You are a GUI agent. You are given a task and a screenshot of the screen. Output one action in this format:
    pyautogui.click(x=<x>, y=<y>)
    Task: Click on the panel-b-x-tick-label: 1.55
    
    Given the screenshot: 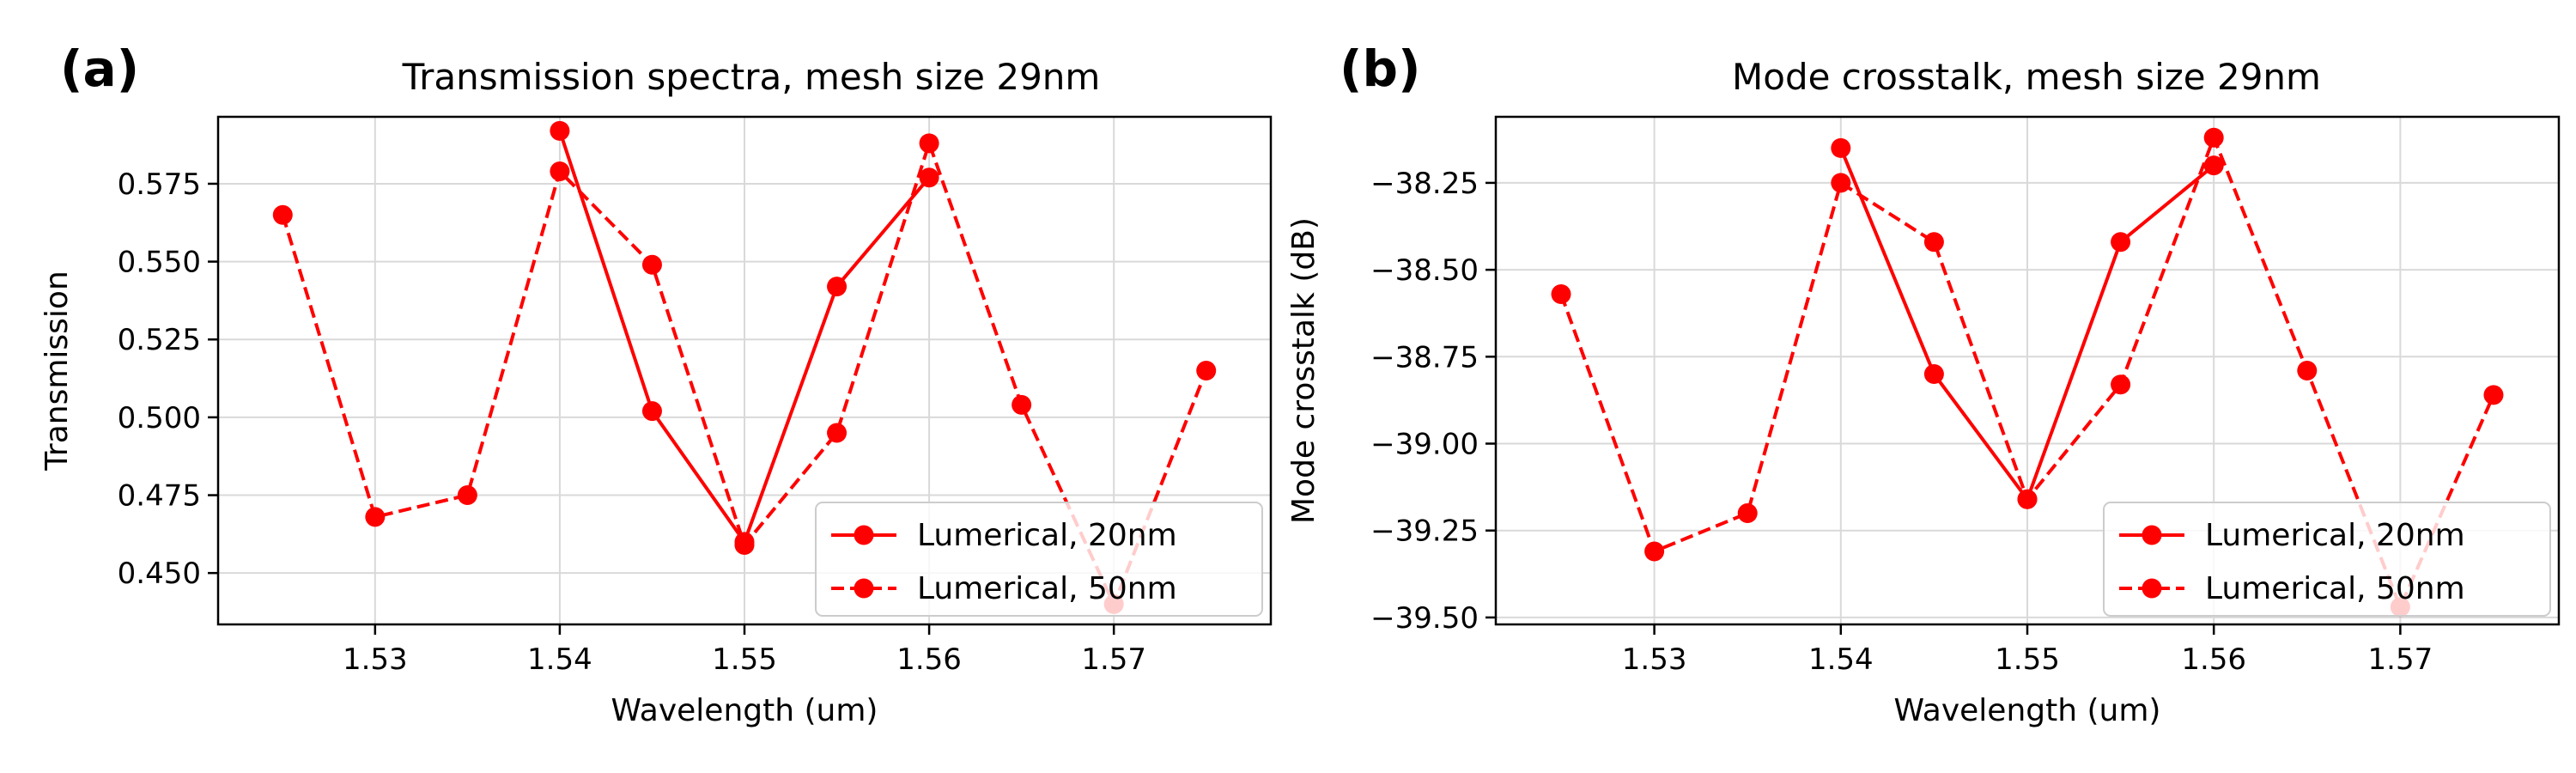 What is the action you would take?
    pyautogui.click(x=2027, y=659)
    